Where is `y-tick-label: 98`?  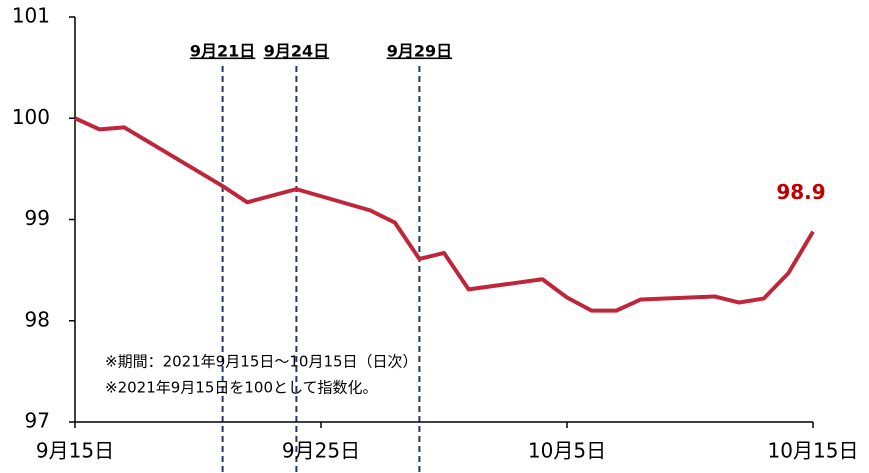
y-tick-label: 98 is located at coordinates (37, 319).